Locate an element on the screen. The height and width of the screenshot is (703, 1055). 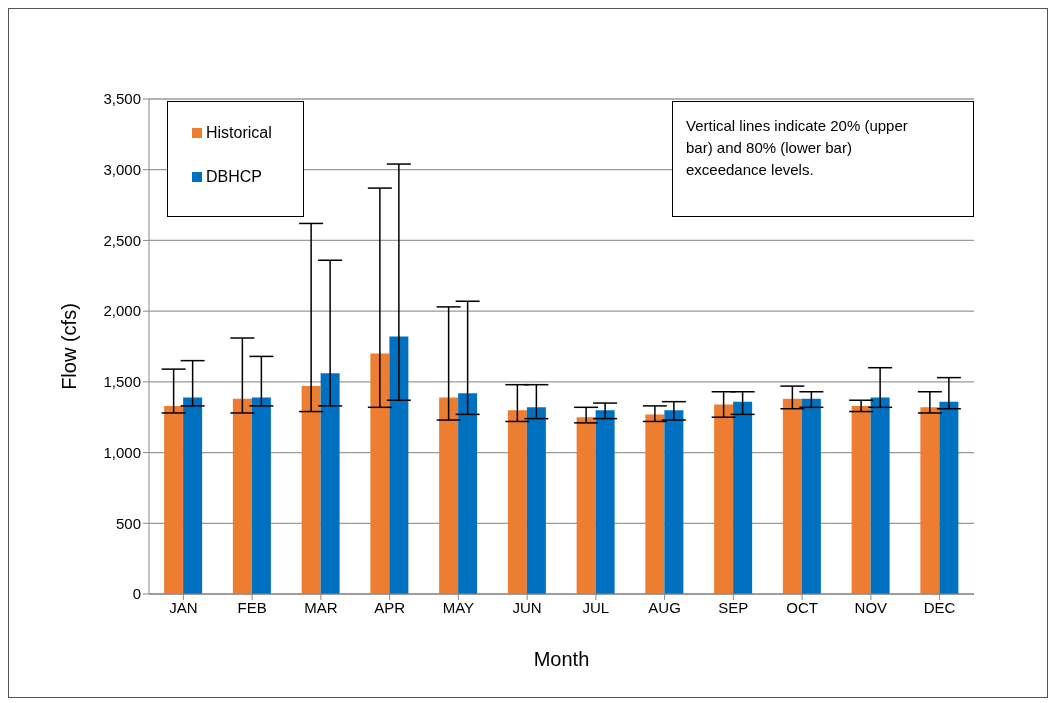
annotation: Vertical lines indicate 20% (upper bar) and 80% (lower bar) exceedance levels. is located at coordinates (797, 148).